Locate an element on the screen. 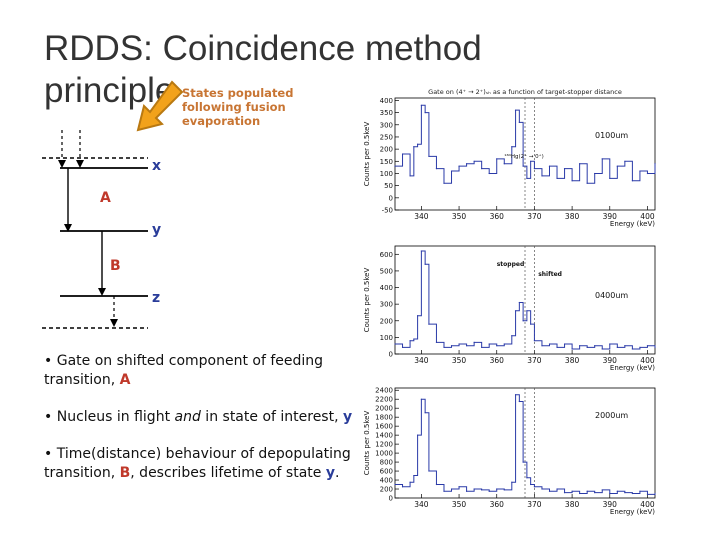 The height and width of the screenshot is (540, 720). bullet-3-highlight-1: B is located at coordinates (125, 473).